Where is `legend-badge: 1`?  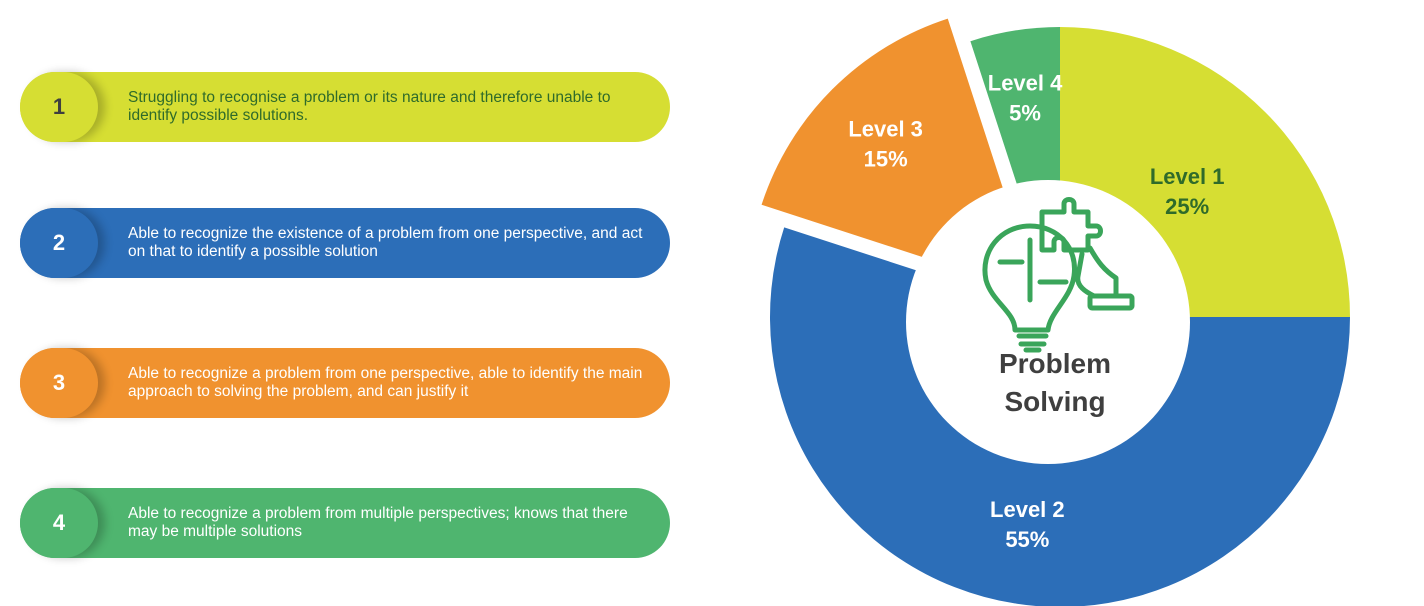 legend-badge: 1 is located at coordinates (59, 107).